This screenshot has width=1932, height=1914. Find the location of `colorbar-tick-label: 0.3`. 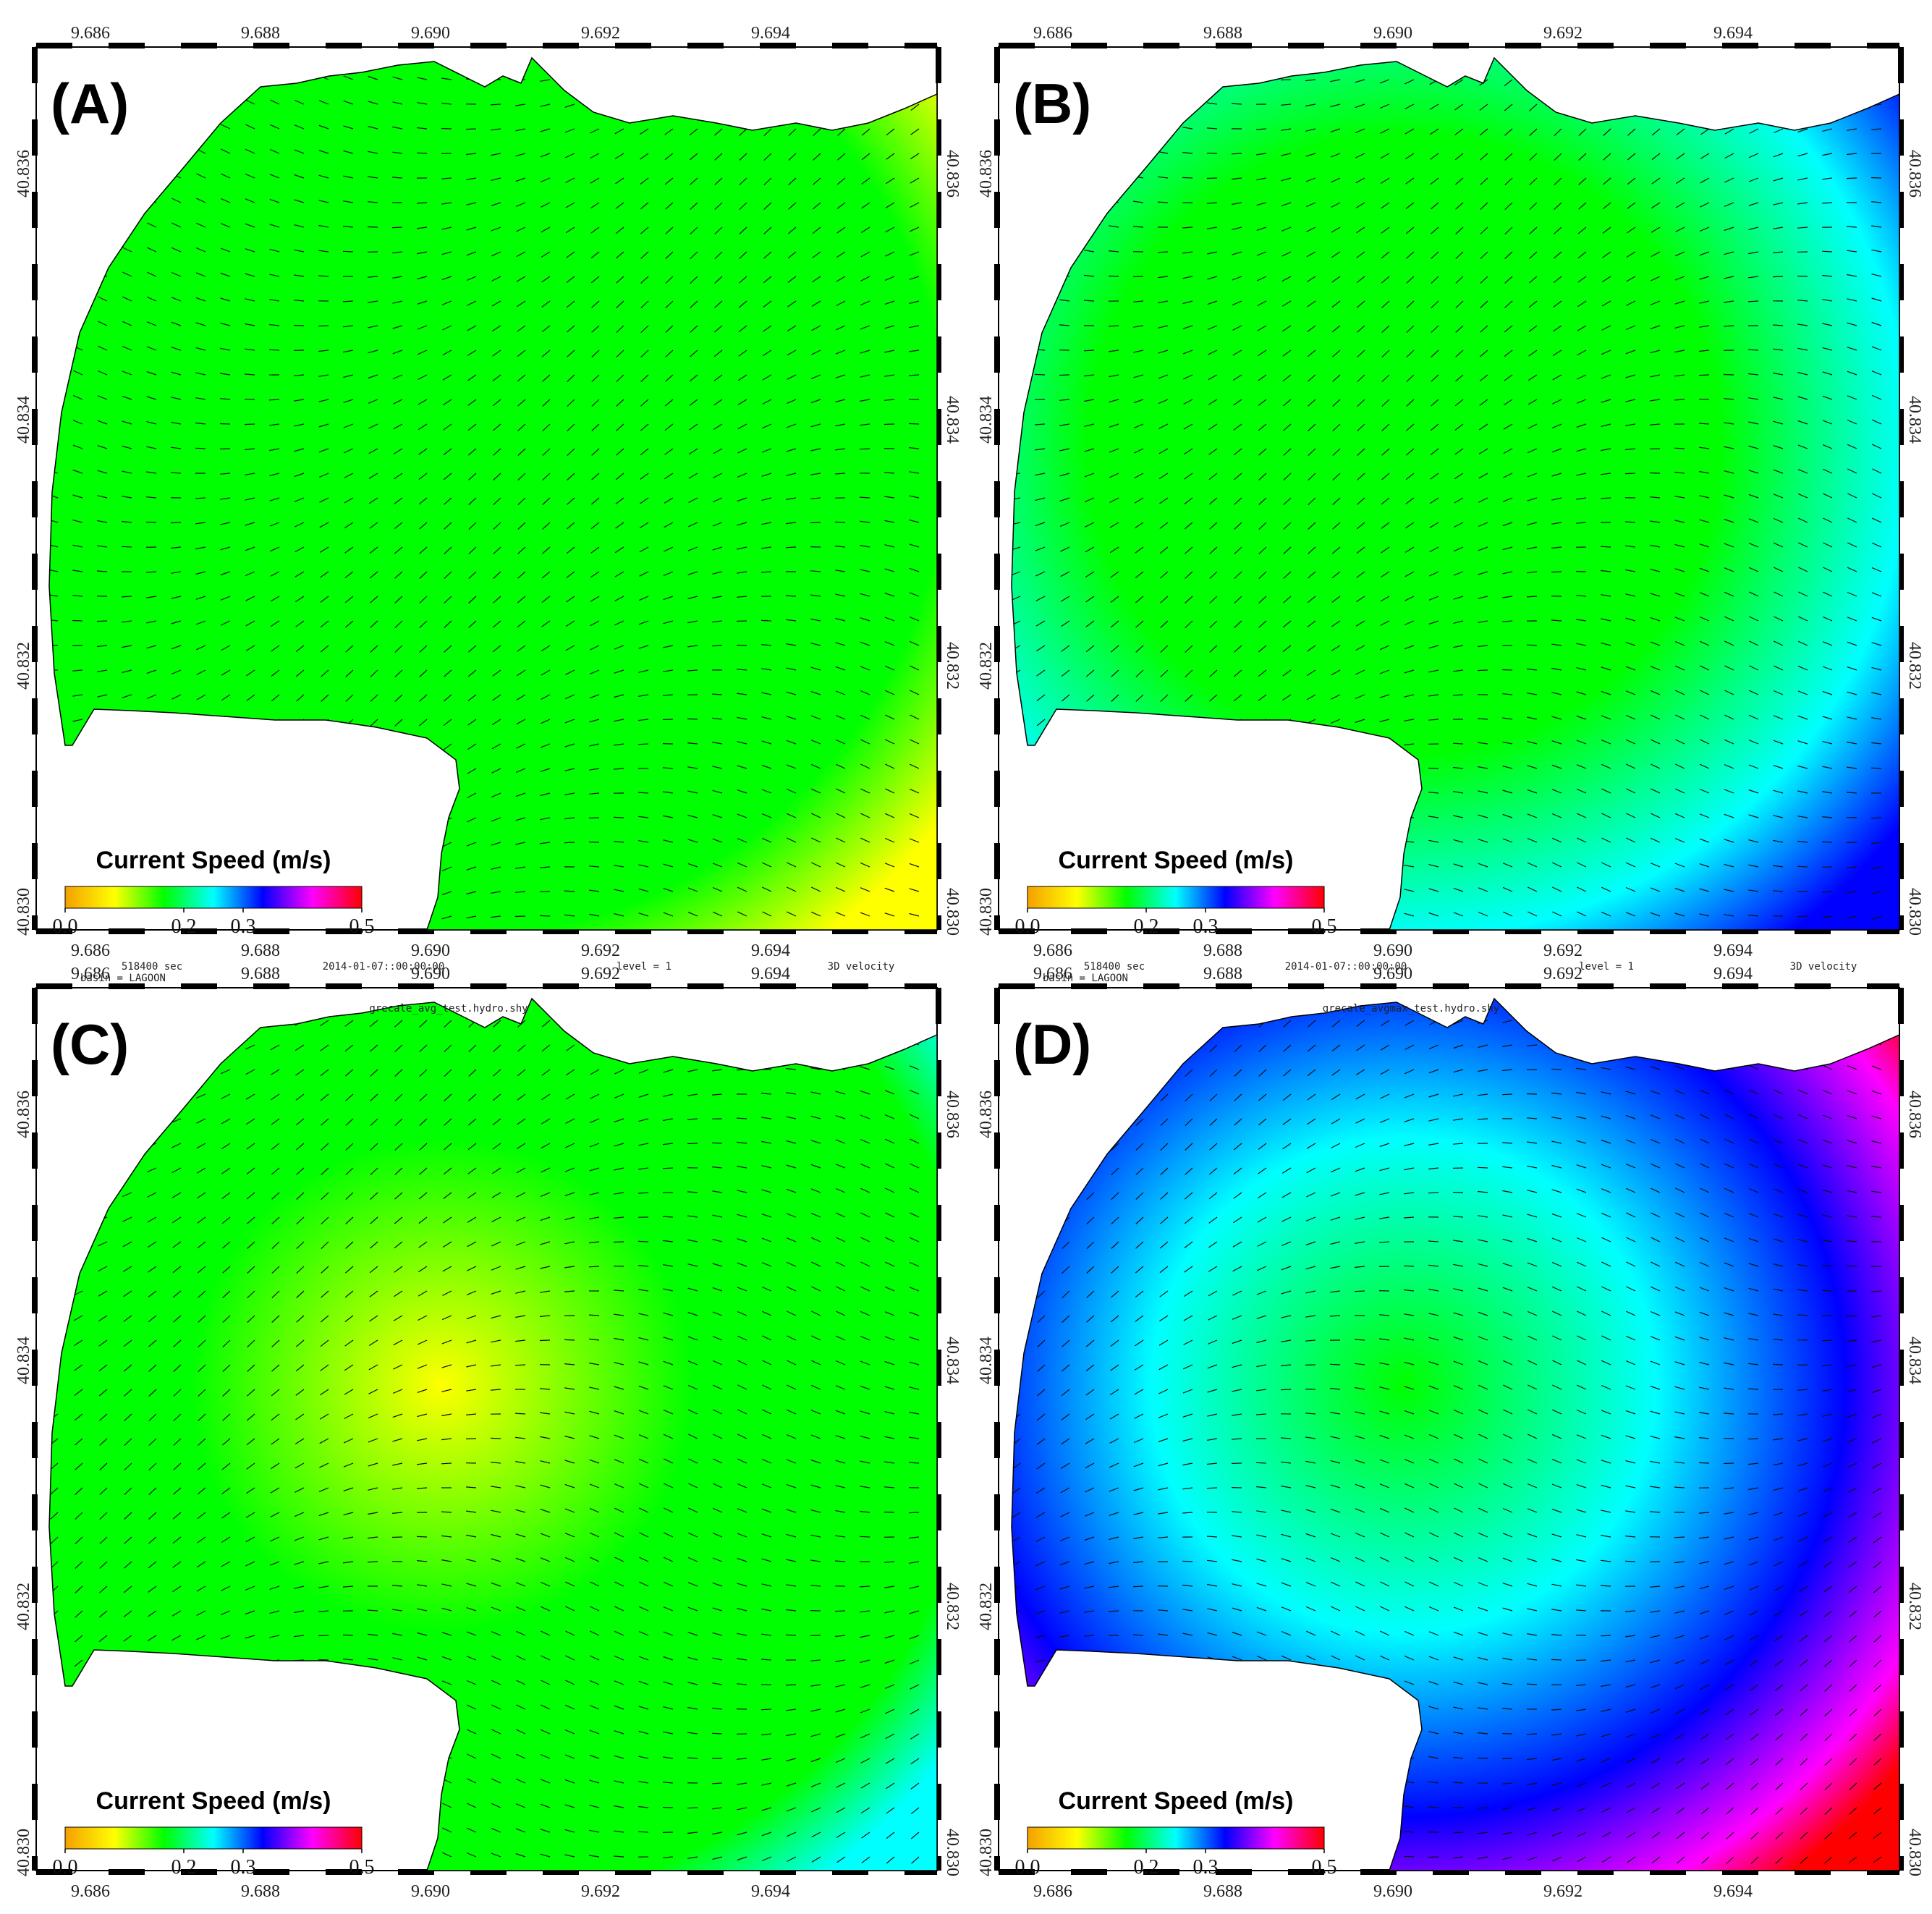

colorbar-tick-label: 0.3 is located at coordinates (1206, 1867).